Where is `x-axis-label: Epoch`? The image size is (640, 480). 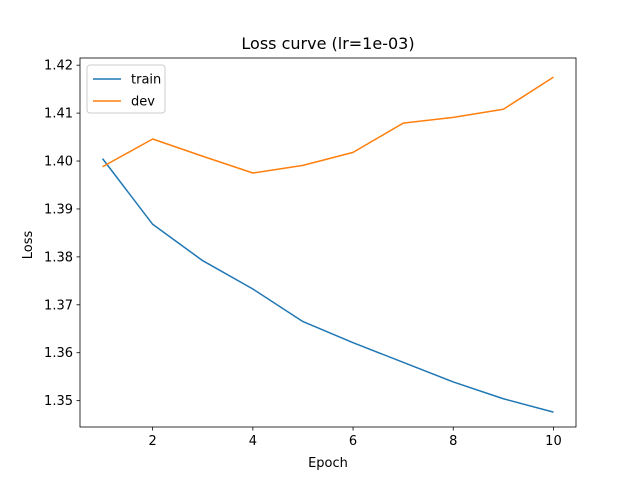 x-axis-label: Epoch is located at coordinates (328, 463).